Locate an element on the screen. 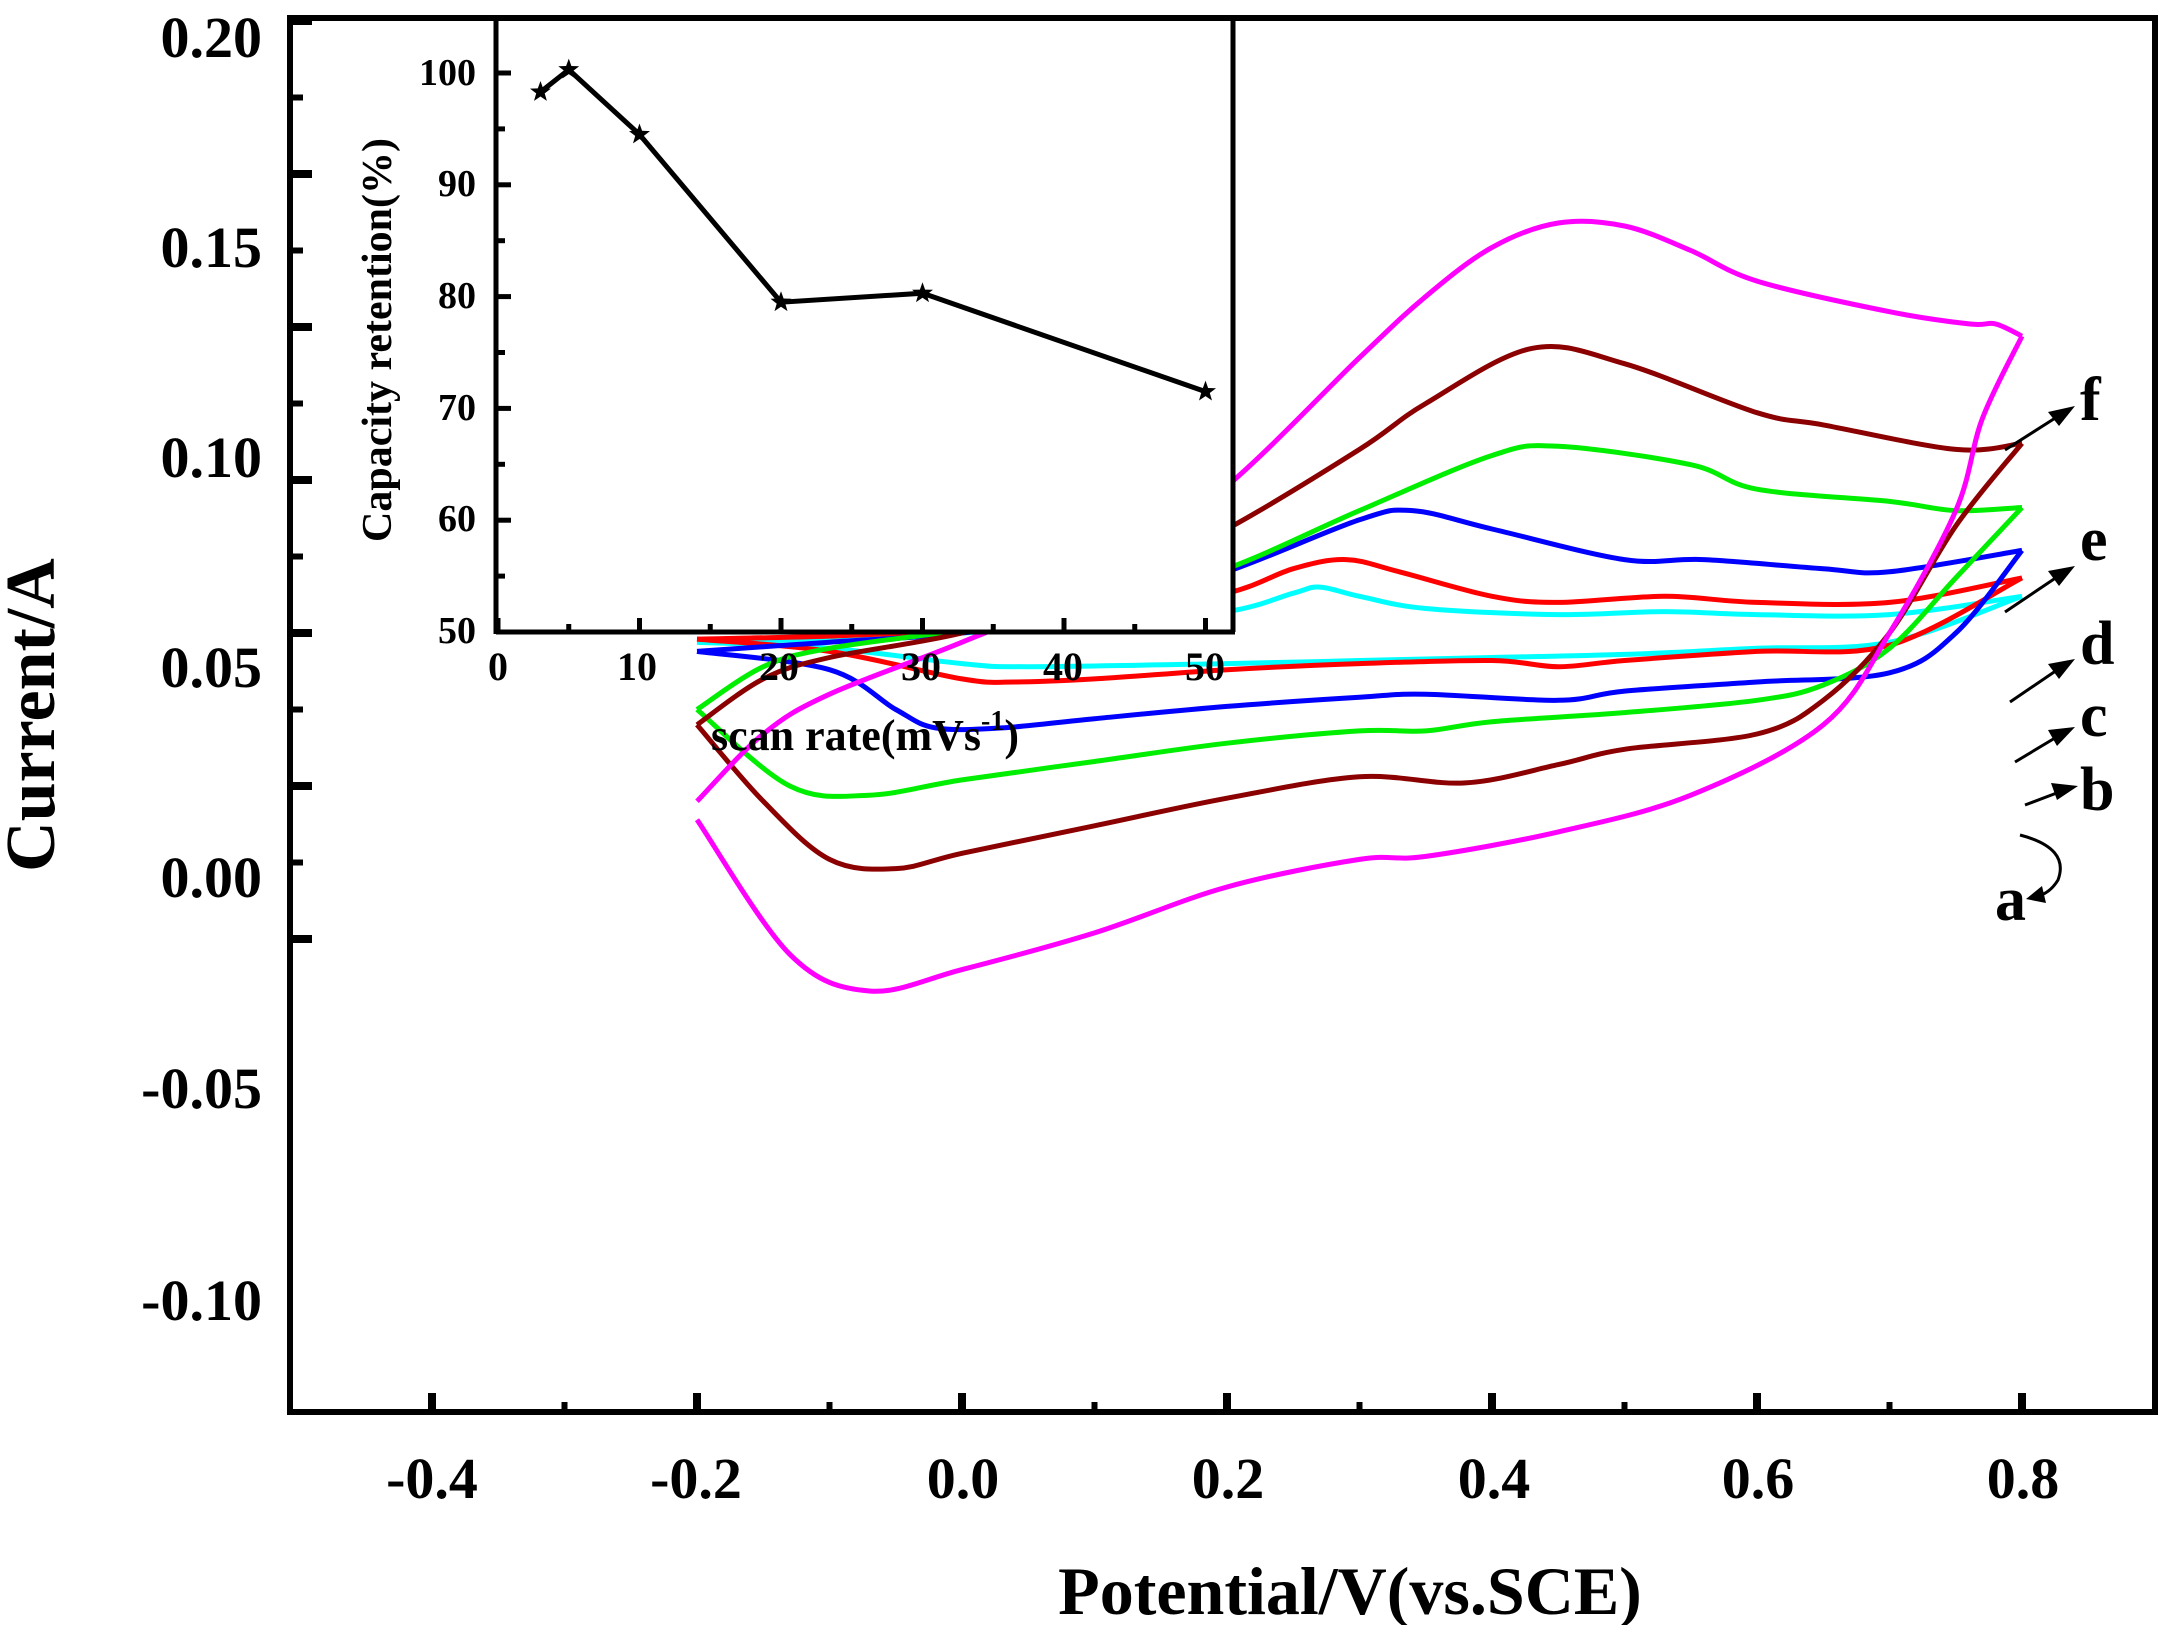 The height and width of the screenshot is (1625, 2161). cv-curve-e-anodic is located at coordinates (1359, 535).